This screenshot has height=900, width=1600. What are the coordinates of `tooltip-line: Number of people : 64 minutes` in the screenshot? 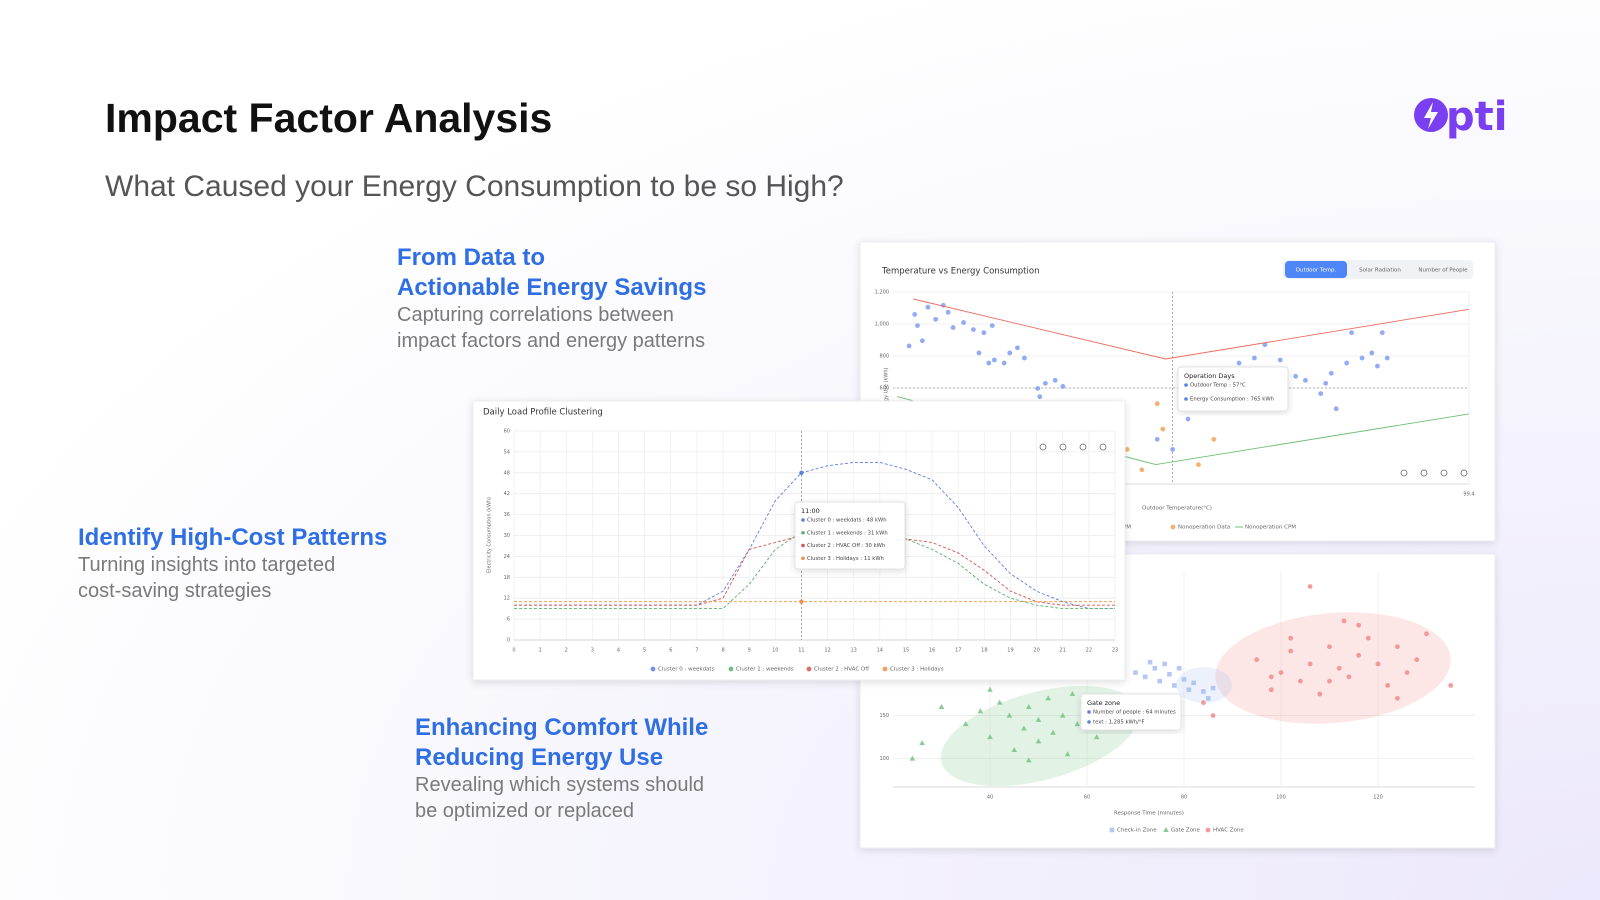 It's located at (1134, 713).